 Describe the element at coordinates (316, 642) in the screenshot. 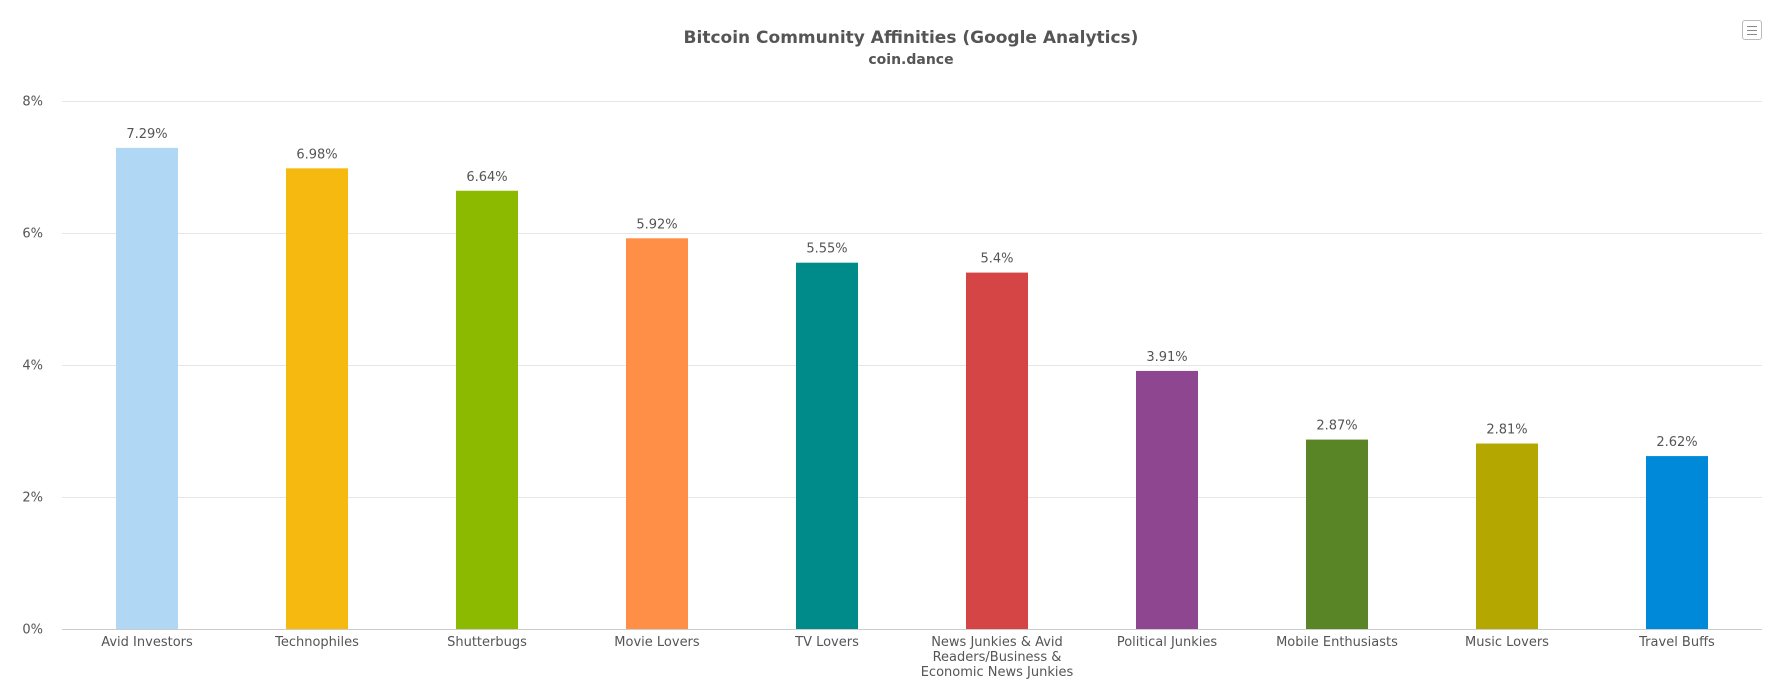

I see `x-tick-label: Technophiles` at that location.